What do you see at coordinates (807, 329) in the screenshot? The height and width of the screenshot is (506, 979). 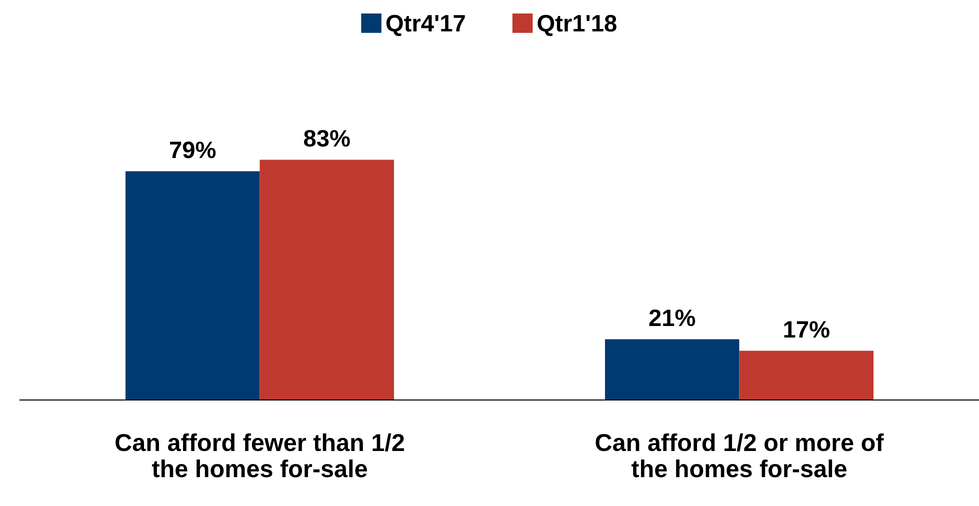 I see `data-label: 17%` at bounding box center [807, 329].